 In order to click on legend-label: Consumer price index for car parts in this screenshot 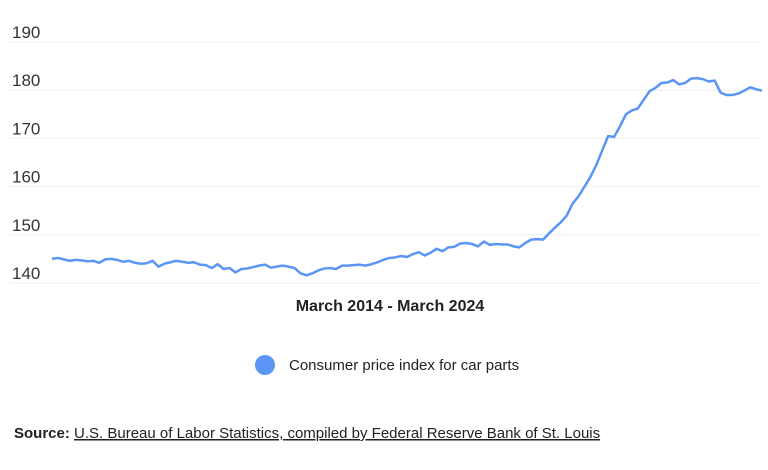, I will do `click(404, 365)`.